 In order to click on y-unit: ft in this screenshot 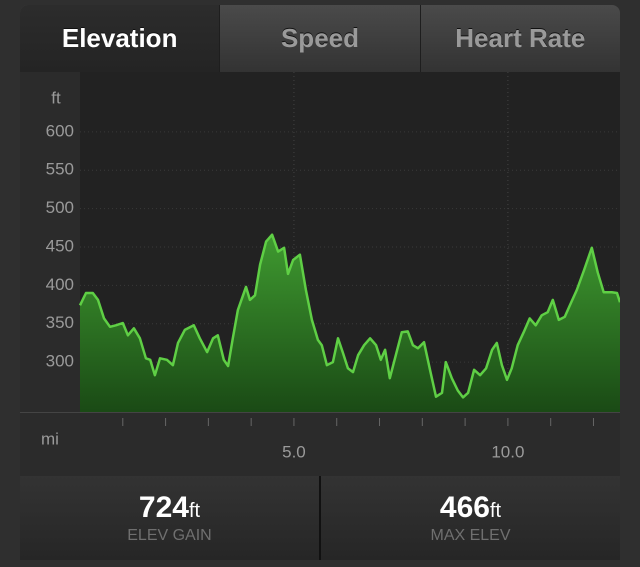, I will do `click(56, 97)`.